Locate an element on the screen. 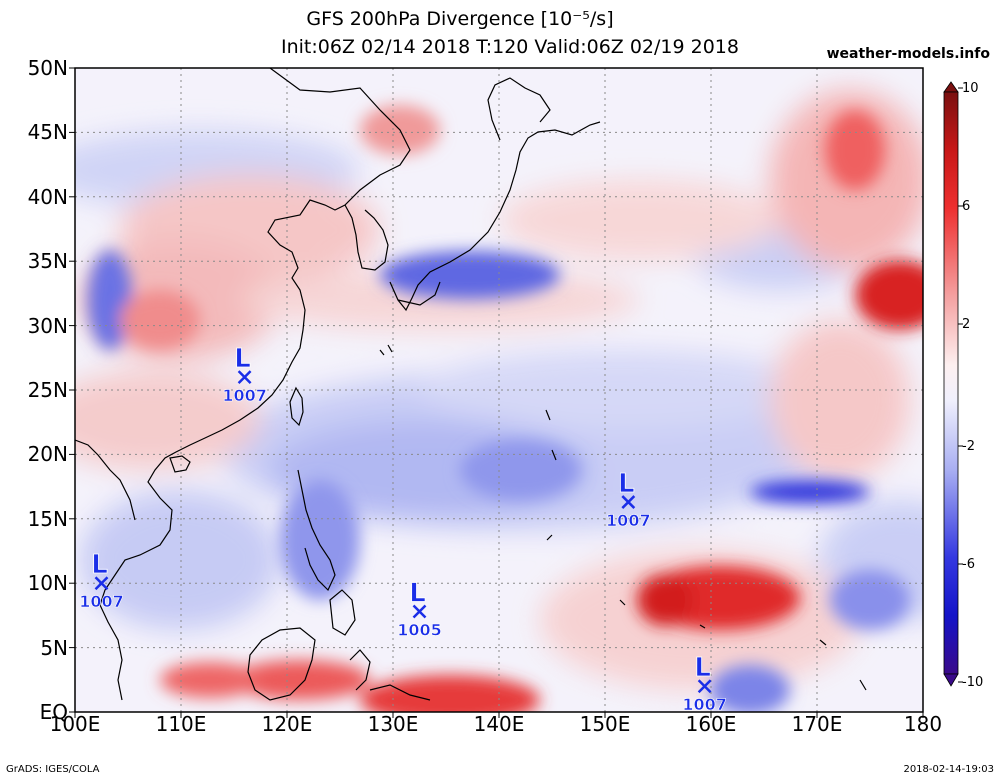 The width and height of the screenshot is (1000, 779). lon-label-170e: 170E is located at coordinates (817, 724).